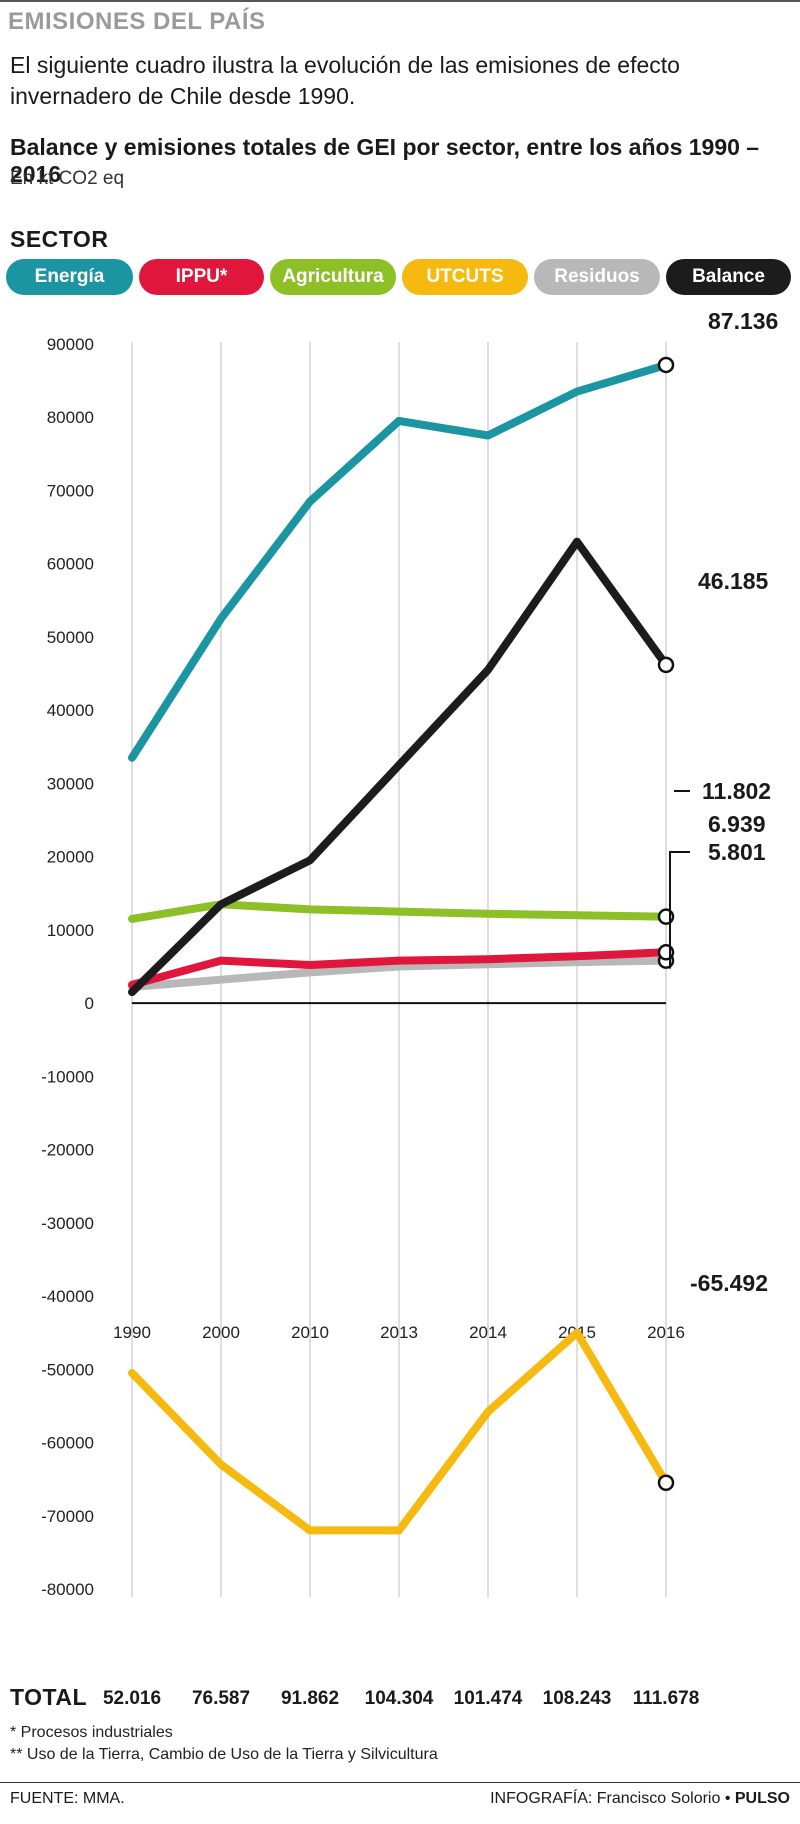 The width and height of the screenshot is (800, 1824). I want to click on end-label-energia: 87.136, so click(743, 321).